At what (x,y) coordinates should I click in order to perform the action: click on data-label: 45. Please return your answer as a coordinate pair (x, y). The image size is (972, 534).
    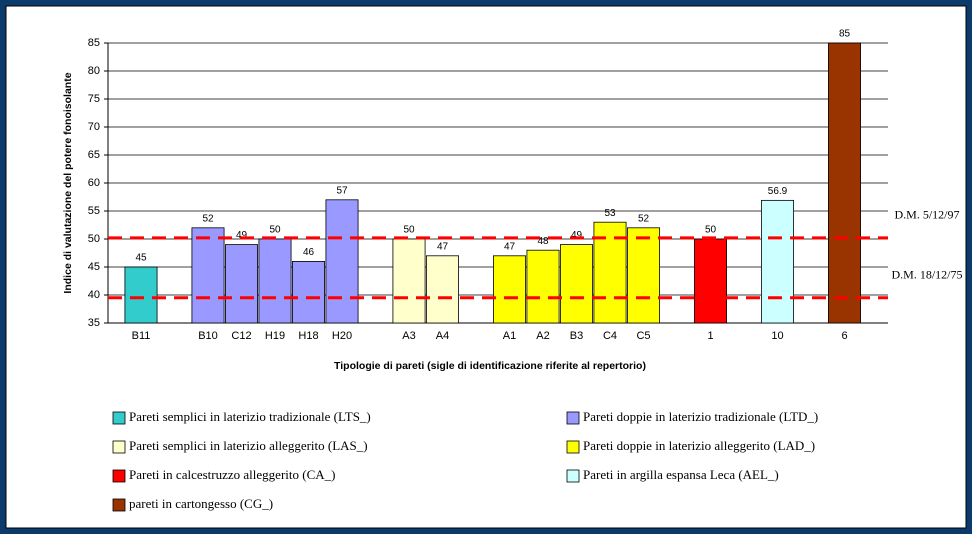
    Looking at the image, I should click on (141, 258).